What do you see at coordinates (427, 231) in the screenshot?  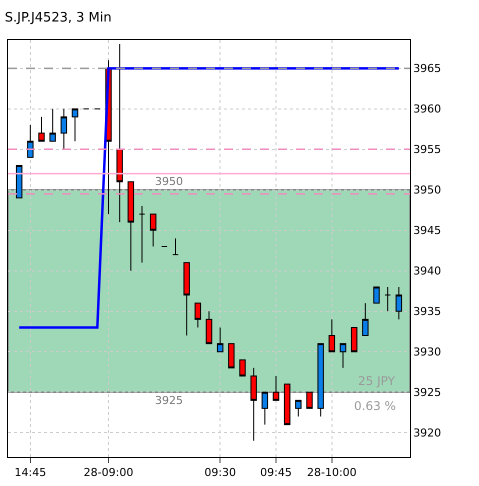 I see `y-tick-label: 3945` at bounding box center [427, 231].